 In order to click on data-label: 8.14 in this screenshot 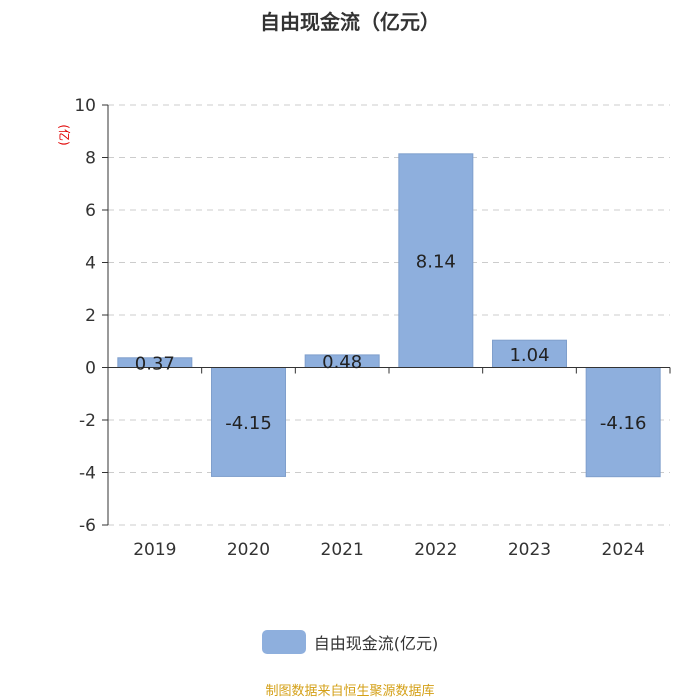, I will do `click(436, 262)`.